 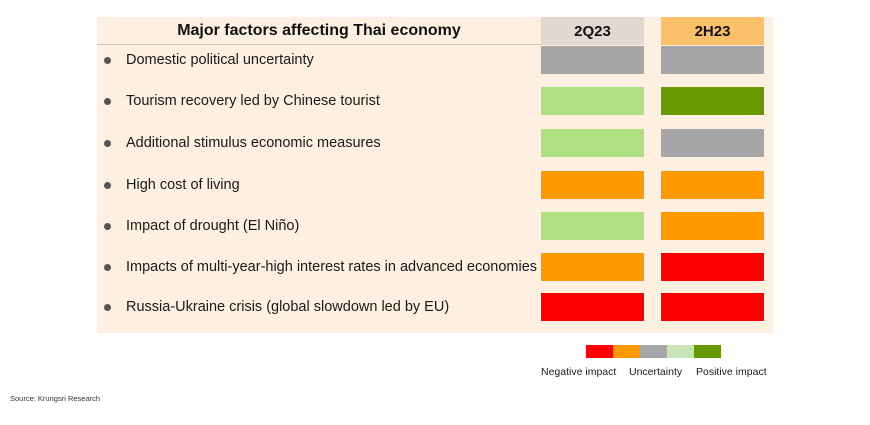 What do you see at coordinates (656, 372) in the screenshot?
I see `legend-label-uncertainty: Uncertainty` at bounding box center [656, 372].